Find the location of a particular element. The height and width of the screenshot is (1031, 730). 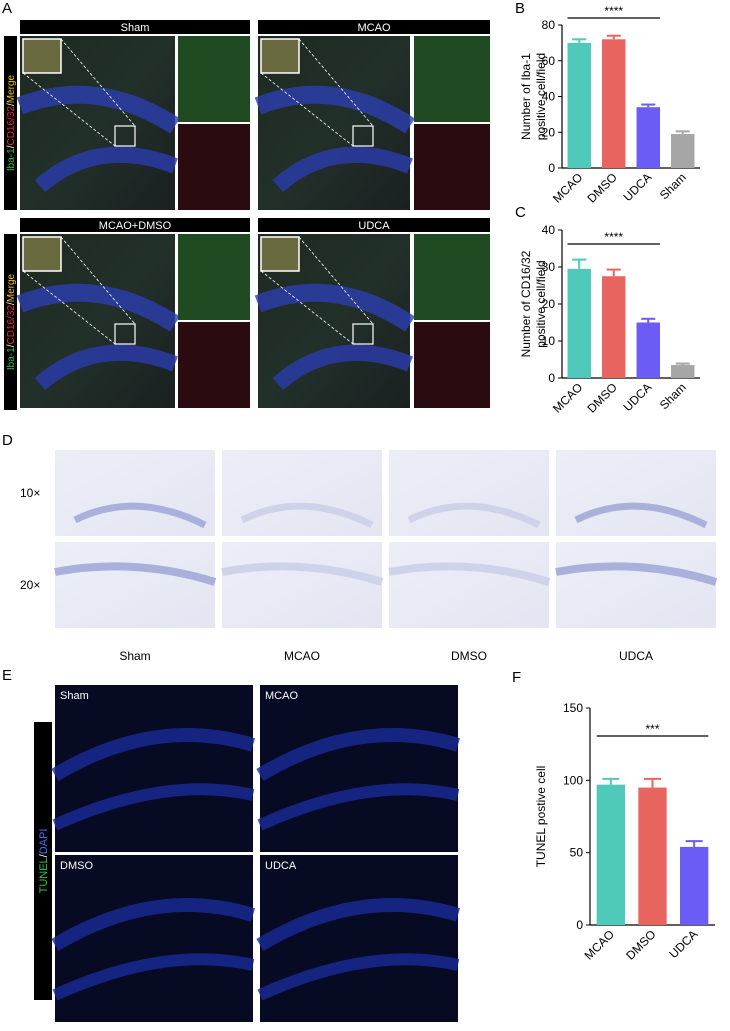

stain-strip is located at coordinates (10, 123).